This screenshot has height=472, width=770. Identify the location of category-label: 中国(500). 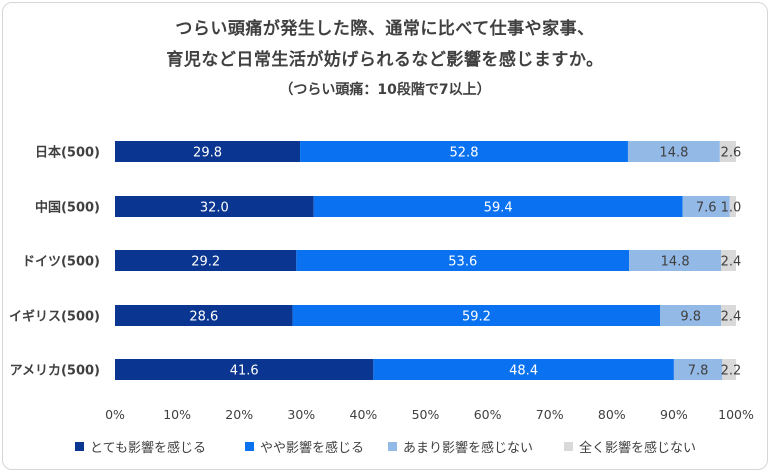
(67, 208).